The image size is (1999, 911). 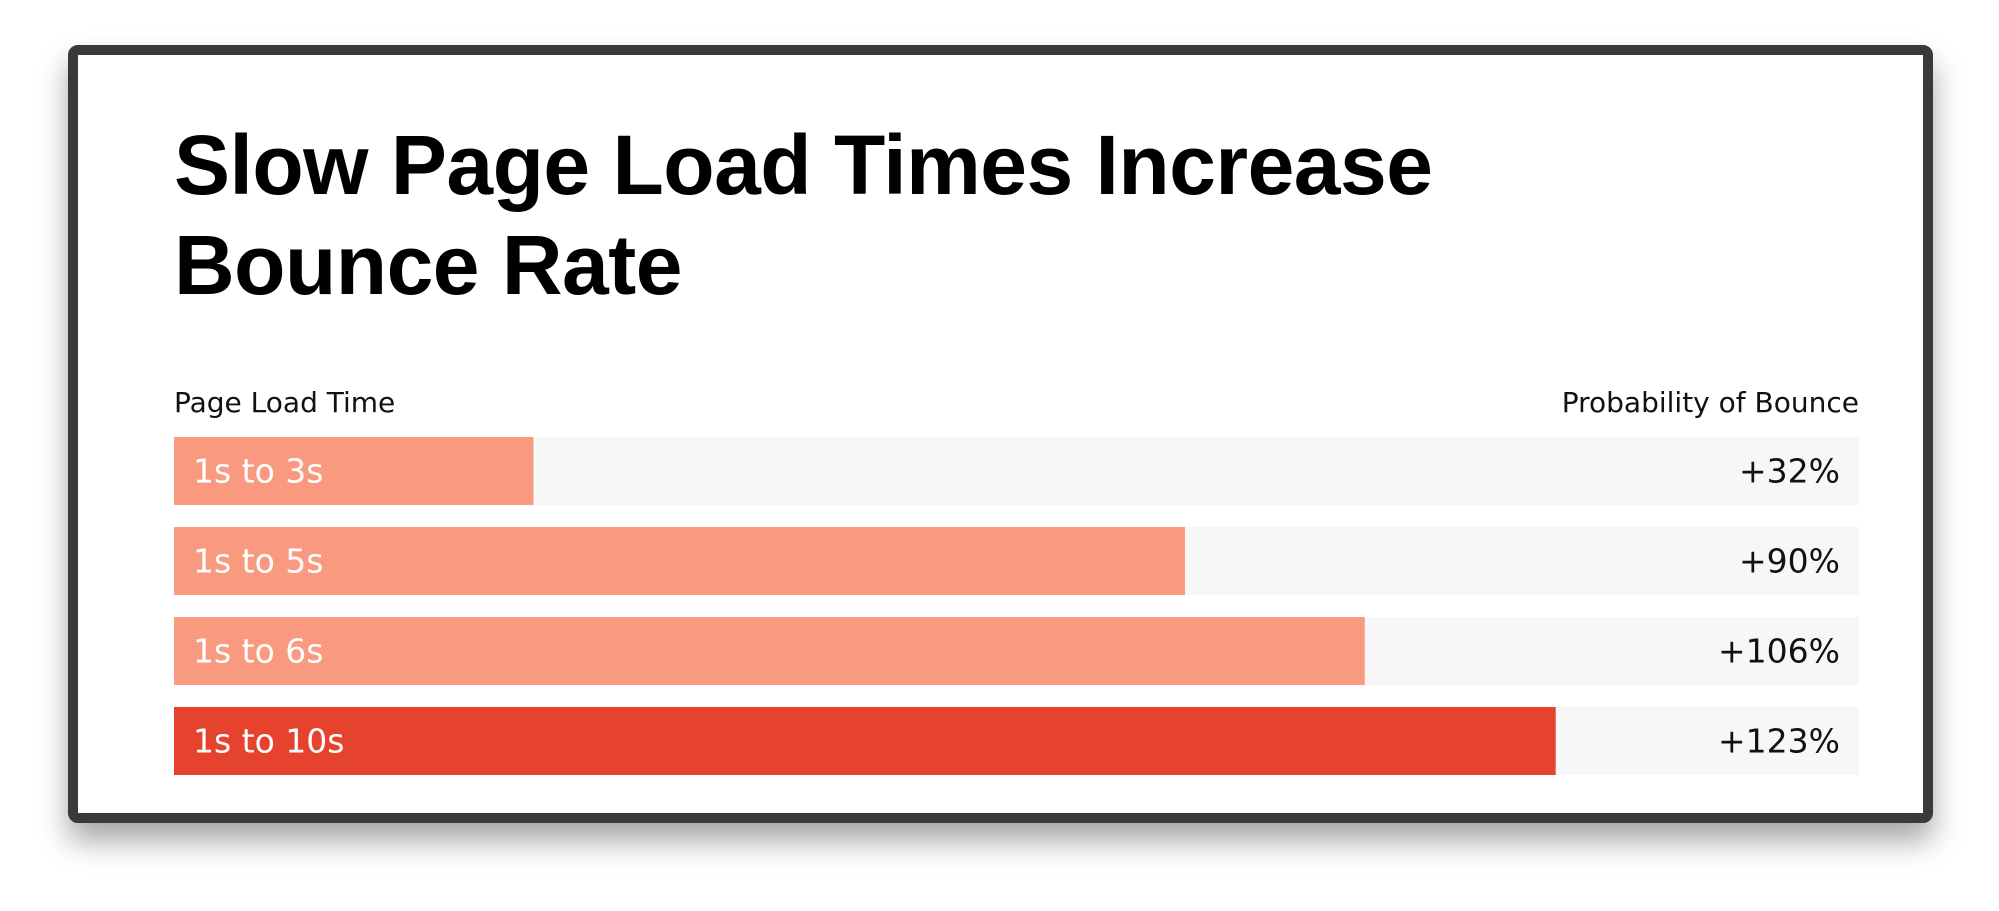 What do you see at coordinates (268, 741) in the screenshot?
I see `category-label: 1s to 10s` at bounding box center [268, 741].